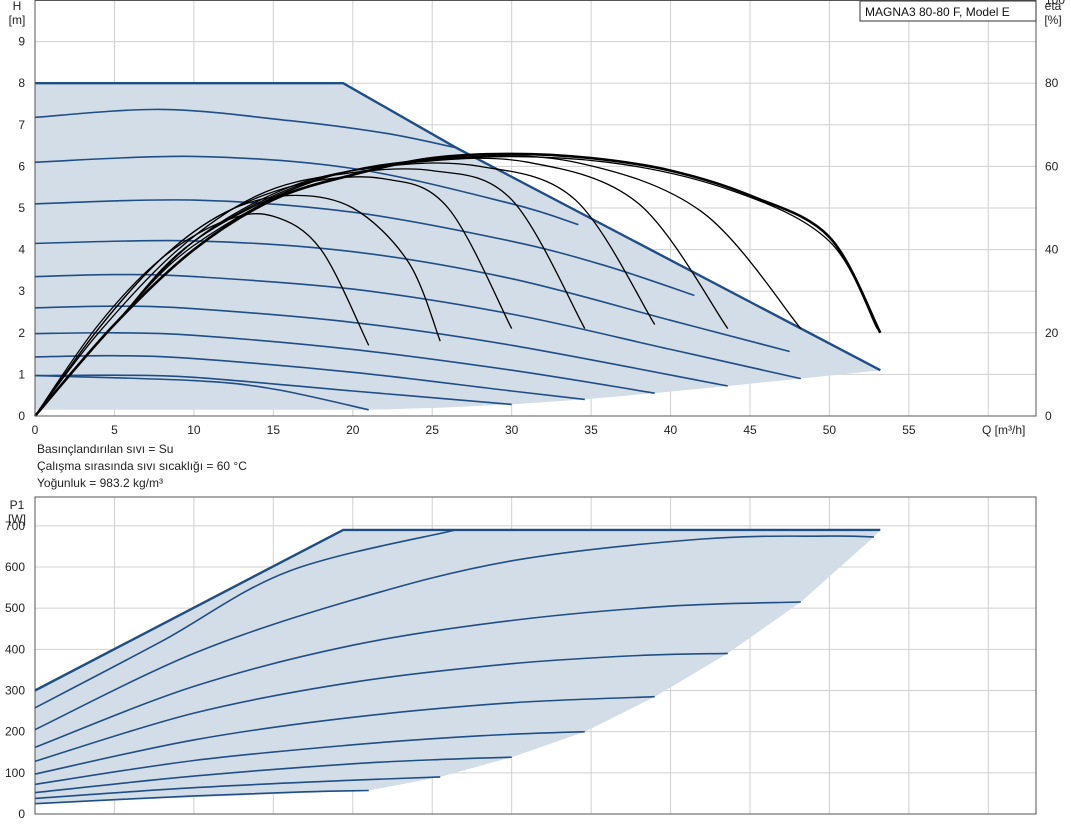 This screenshot has height=833, width=1071. What do you see at coordinates (21, 42) in the screenshot?
I see `head-tick-label: 9` at bounding box center [21, 42].